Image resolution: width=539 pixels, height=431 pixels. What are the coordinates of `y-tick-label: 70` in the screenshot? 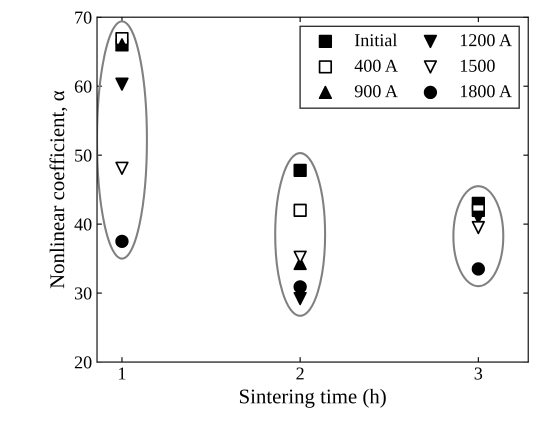 It's located at (83, 17).